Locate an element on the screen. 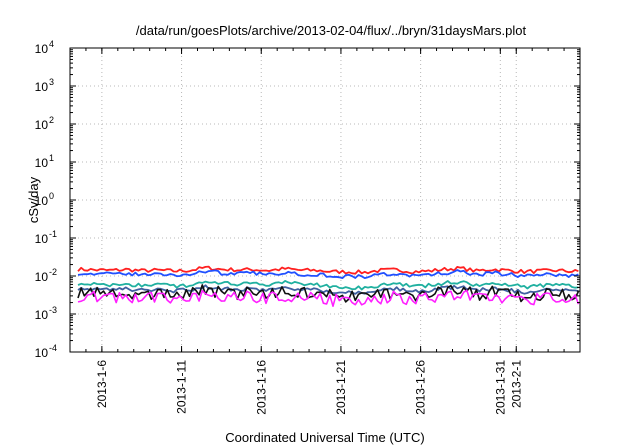 The image size is (640, 448). y-tick-exponent: 1 is located at coordinates (51, 158).